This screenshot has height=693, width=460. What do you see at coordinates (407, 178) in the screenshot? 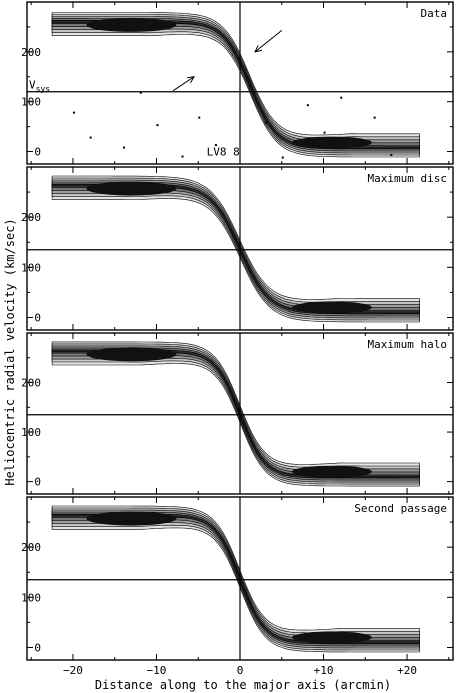
I see `panel-title: Maximum disc` at bounding box center [407, 178].